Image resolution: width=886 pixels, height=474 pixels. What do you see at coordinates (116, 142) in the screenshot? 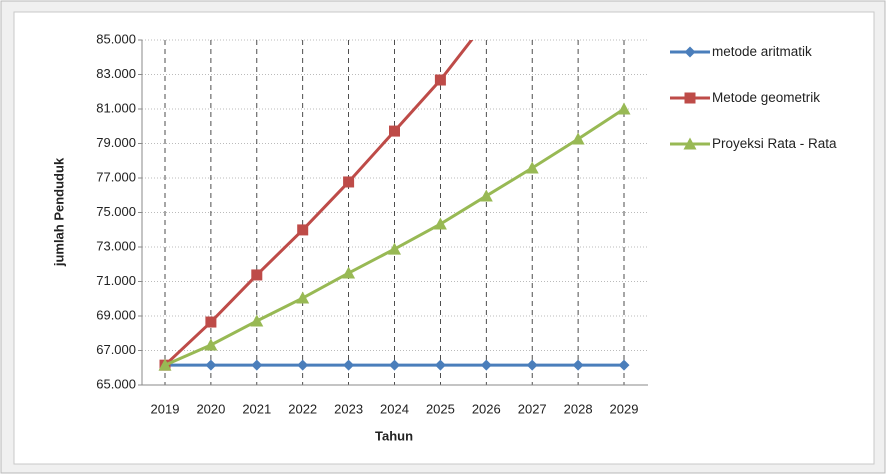
I see `y-tick-label: 79.000` at bounding box center [116, 142].